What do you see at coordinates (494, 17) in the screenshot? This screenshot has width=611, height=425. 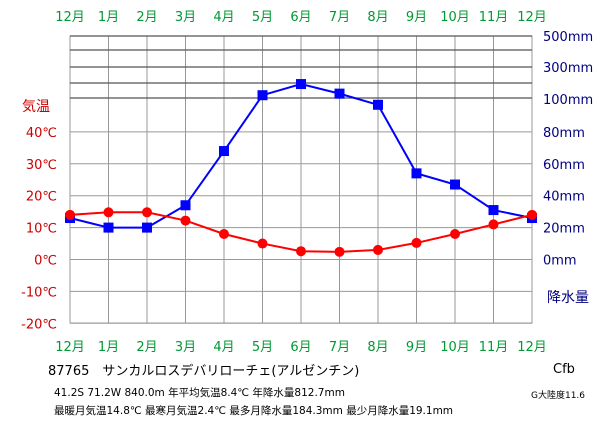 I see `top-month-label: 11月` at bounding box center [494, 17].